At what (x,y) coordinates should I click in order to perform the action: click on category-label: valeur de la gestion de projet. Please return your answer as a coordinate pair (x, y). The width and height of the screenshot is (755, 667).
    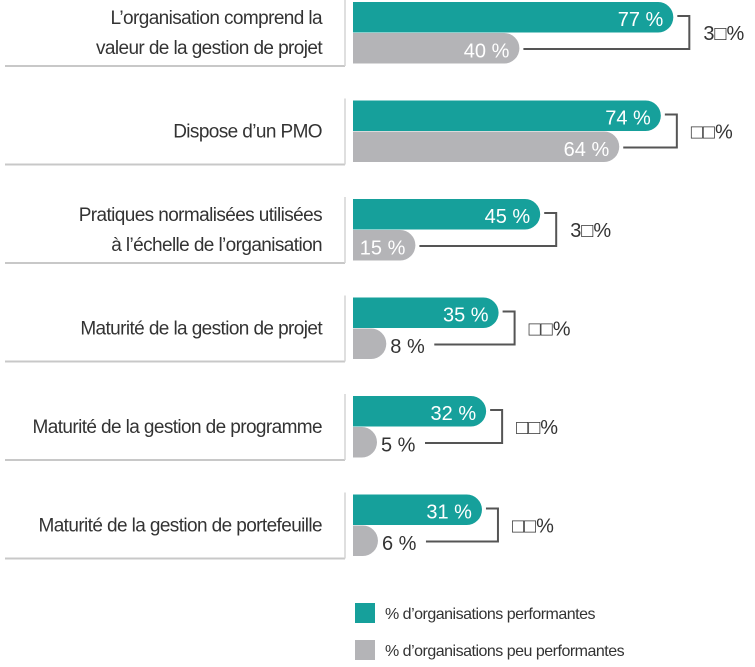
    Looking at the image, I should click on (209, 48).